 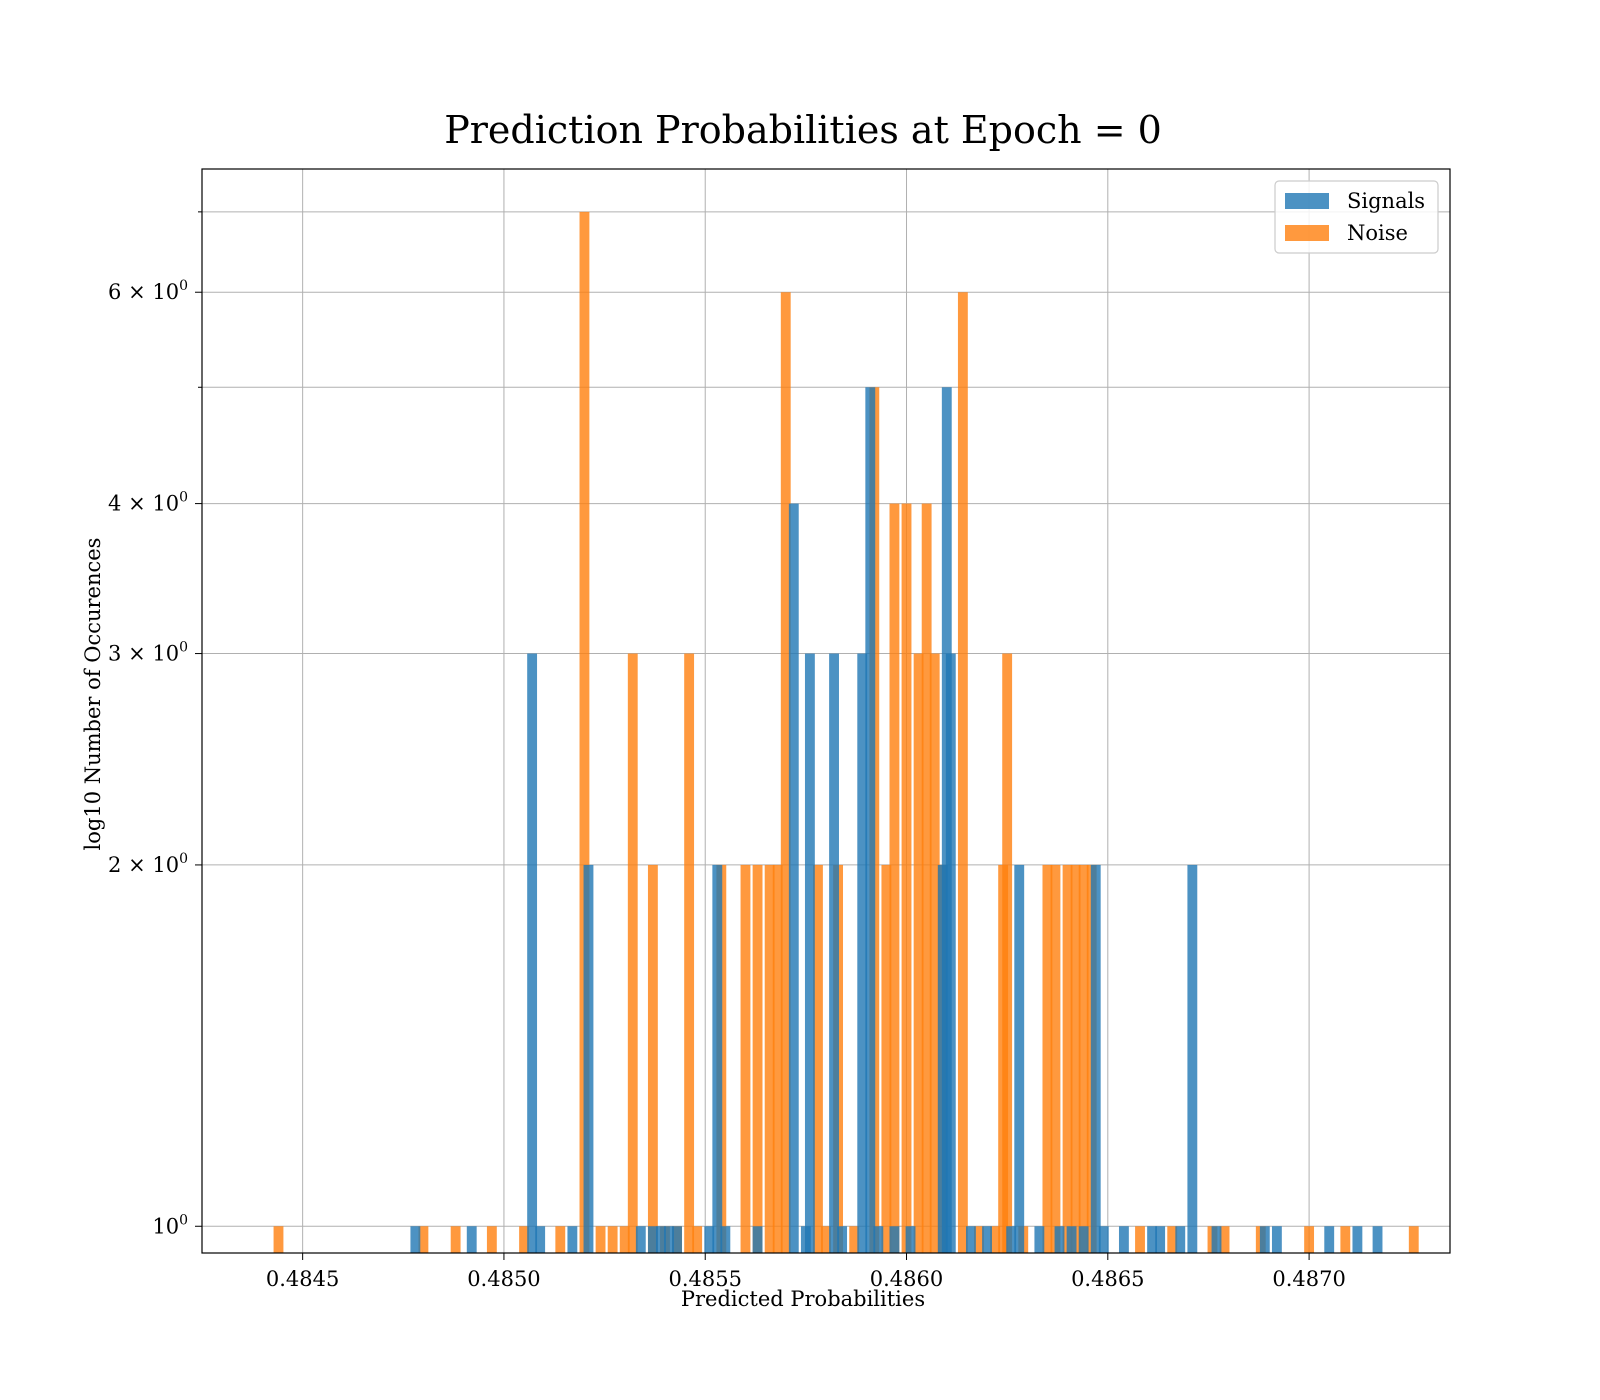 What do you see at coordinates (1307, 233) in the screenshot?
I see `legend-swatch-noise` at bounding box center [1307, 233].